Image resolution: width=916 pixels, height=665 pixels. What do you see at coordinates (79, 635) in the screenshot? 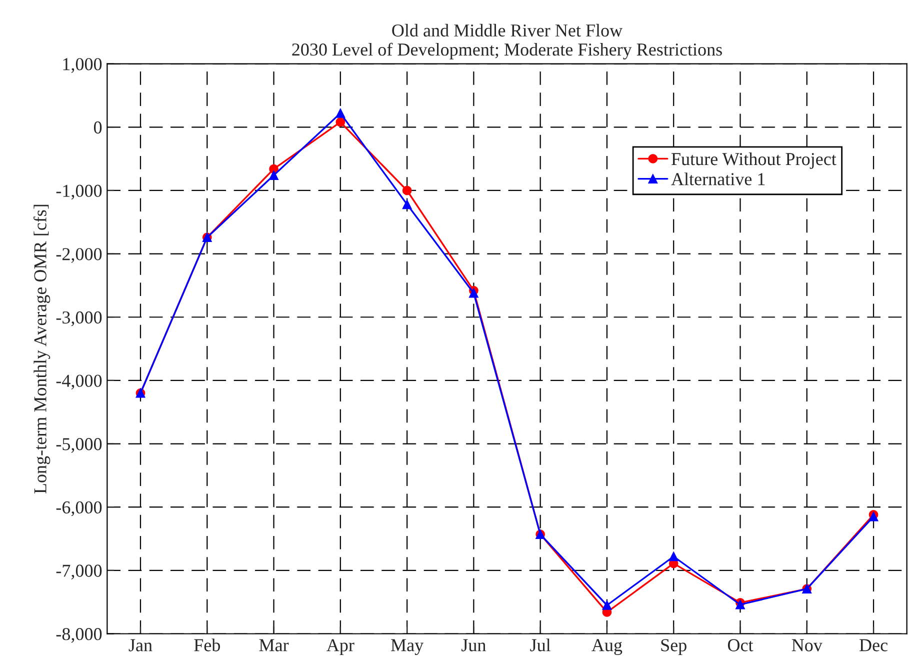
I see `y-tick-label: -8,000` at bounding box center [79, 635].